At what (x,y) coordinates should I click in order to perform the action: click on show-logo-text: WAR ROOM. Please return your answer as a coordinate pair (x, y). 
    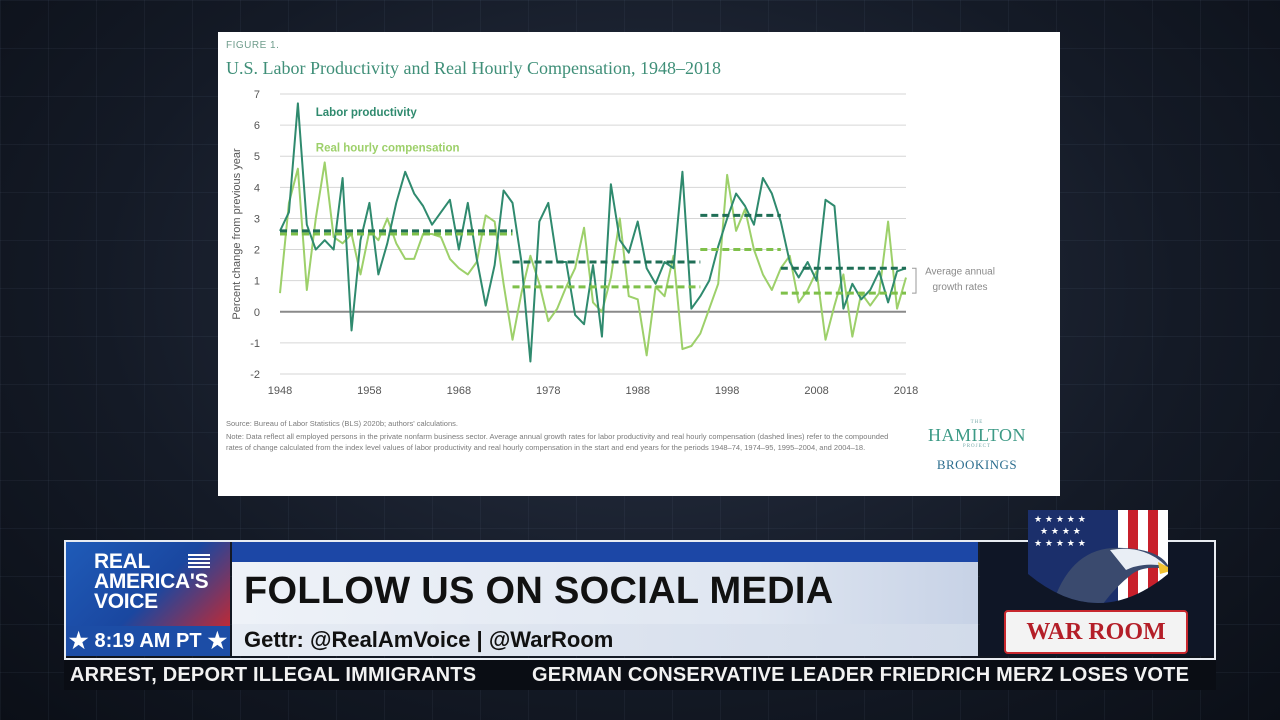
    Looking at the image, I should click on (1096, 632).